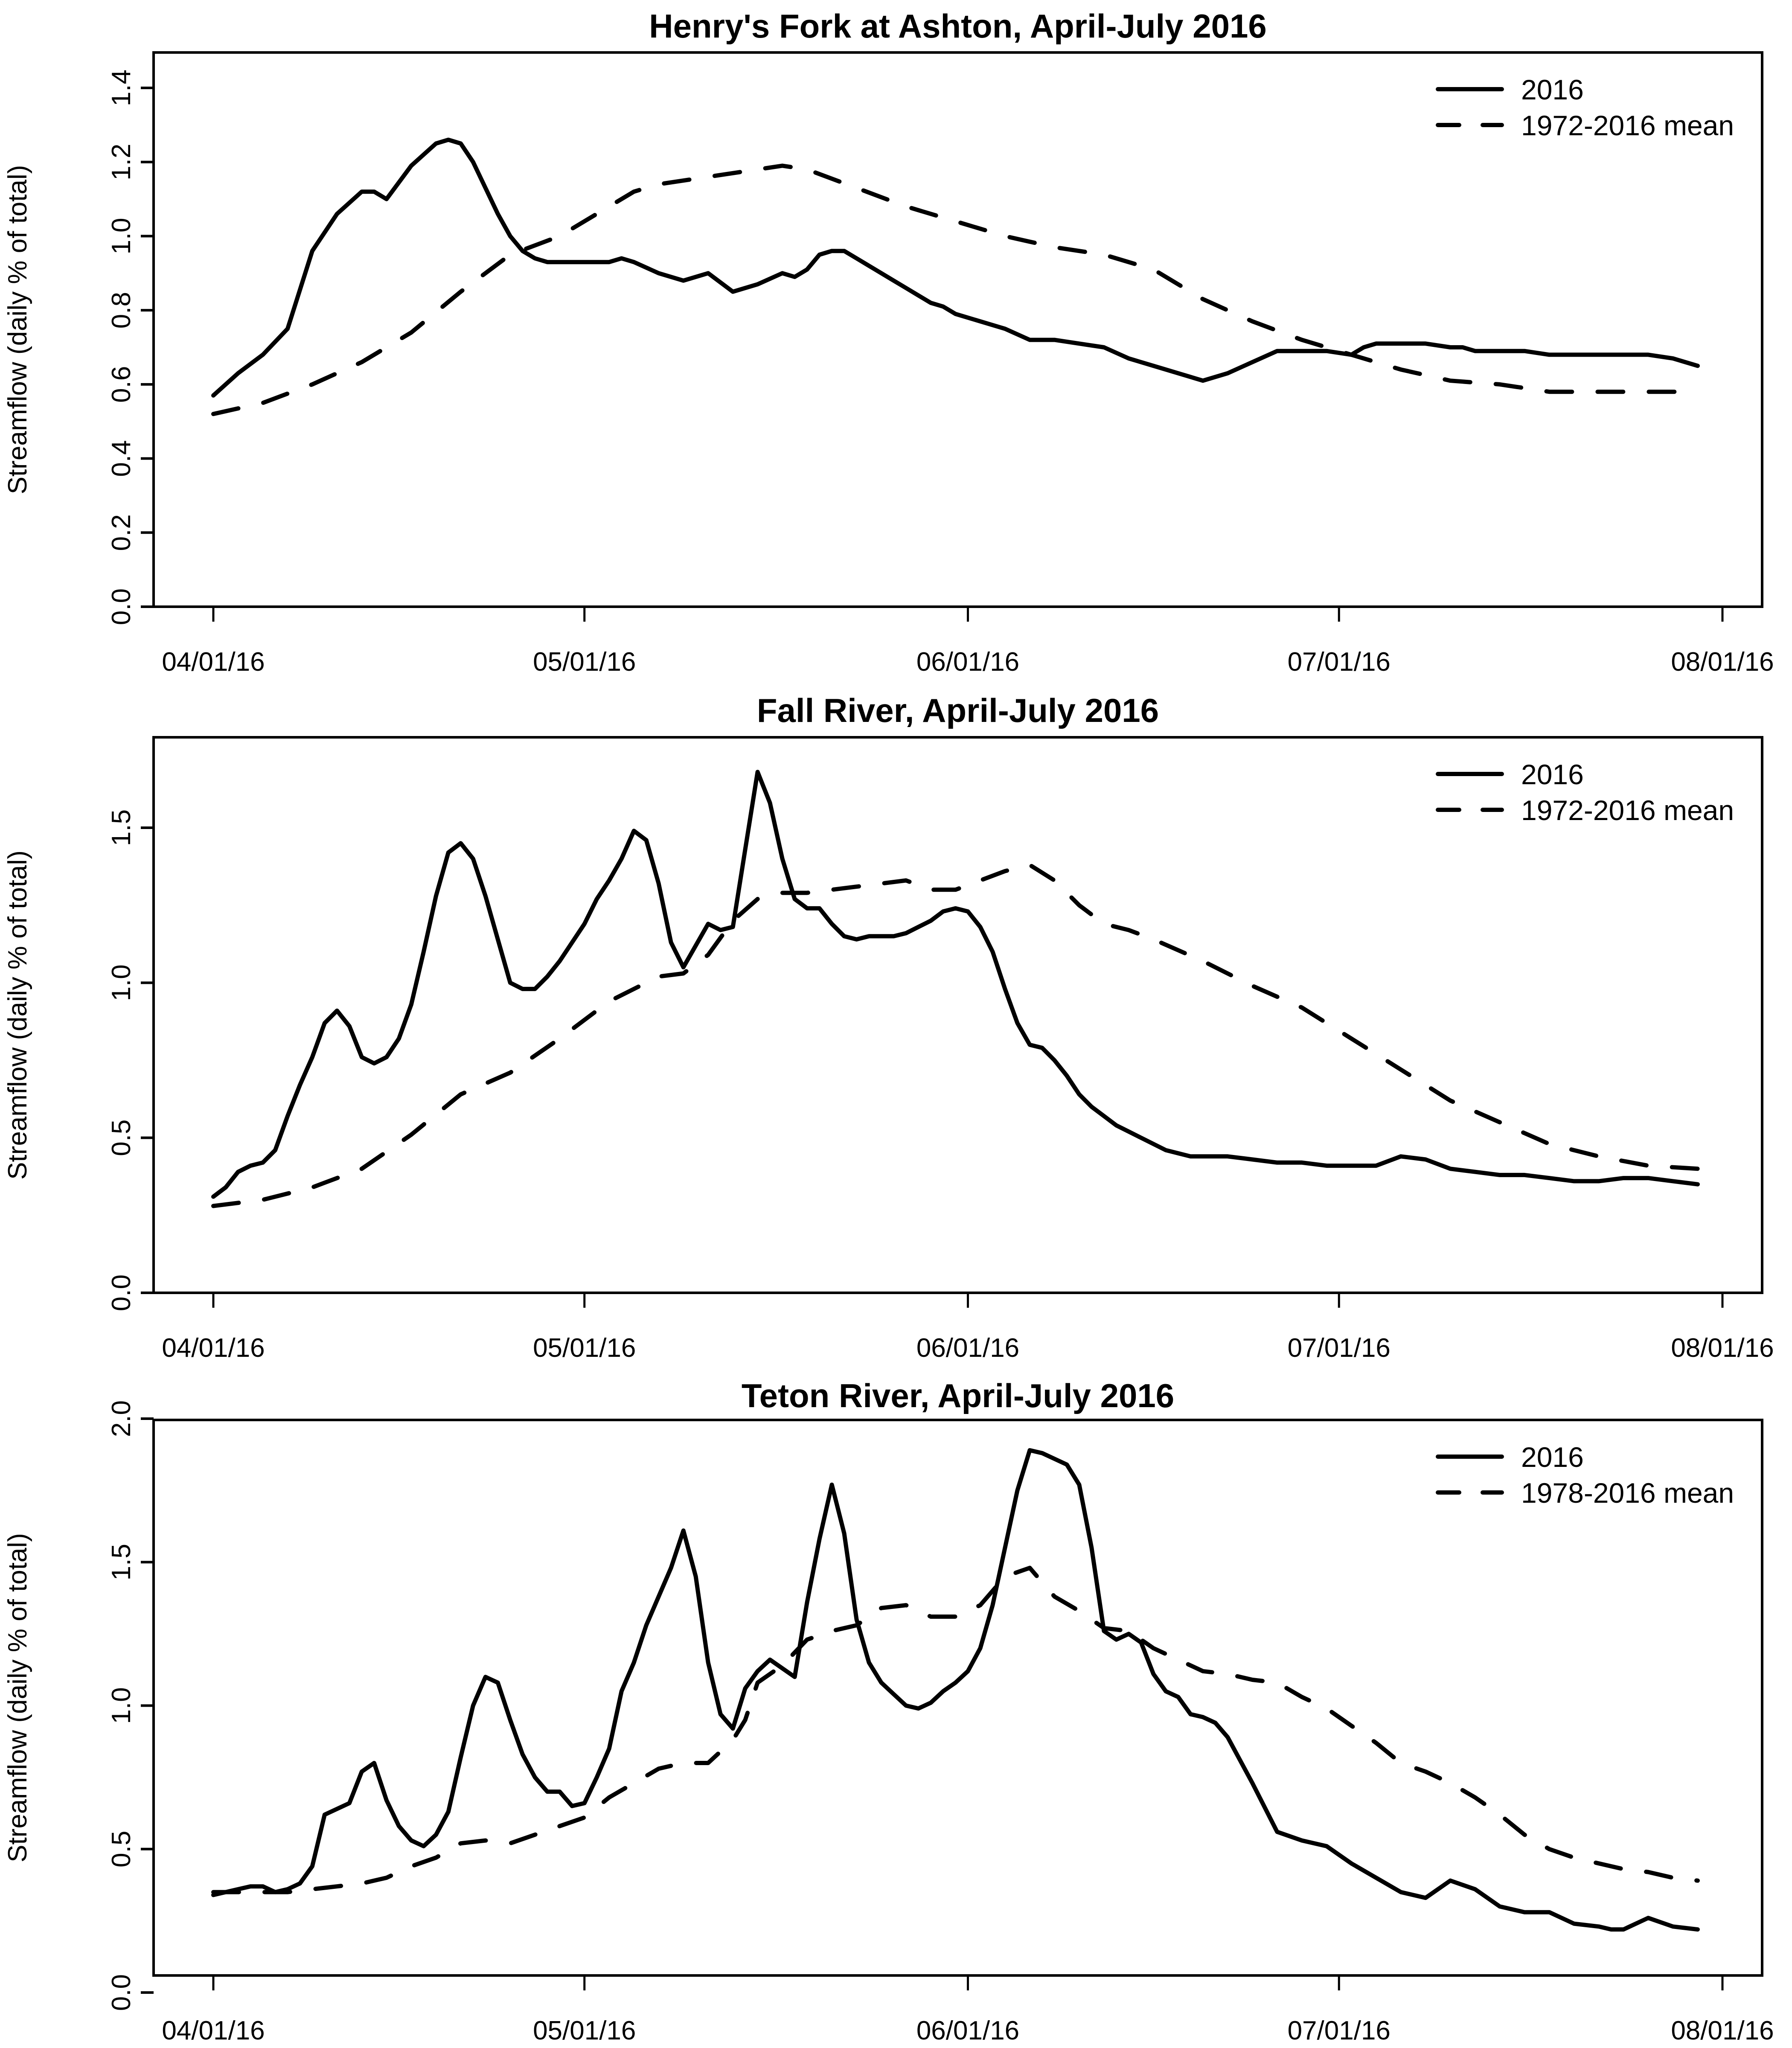 The height and width of the screenshot is (2048, 1792). Describe the element at coordinates (122, 532) in the screenshot. I see `y-tick-label: 0.2` at that location.